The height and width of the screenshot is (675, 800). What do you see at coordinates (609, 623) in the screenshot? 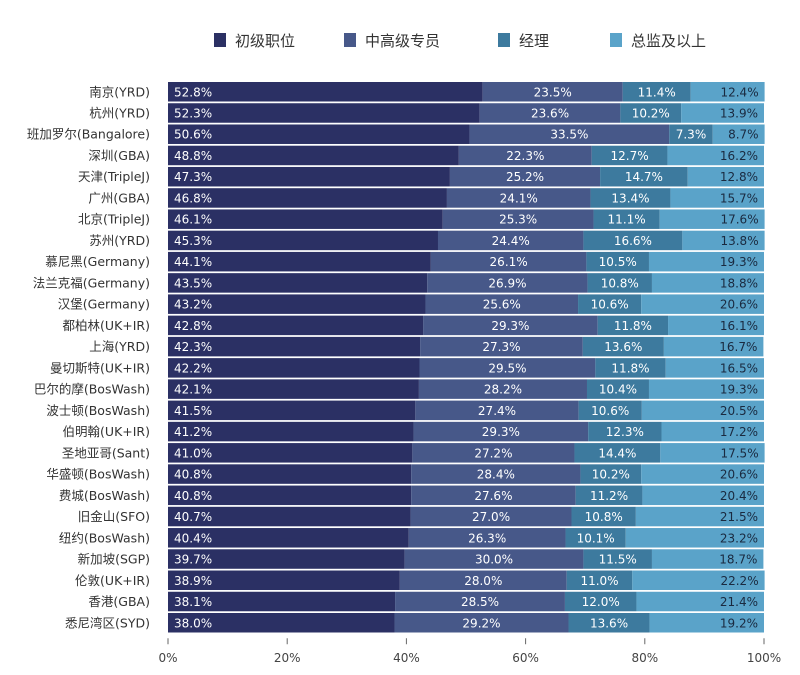
I see `data-label: 13.6%` at bounding box center [609, 623].